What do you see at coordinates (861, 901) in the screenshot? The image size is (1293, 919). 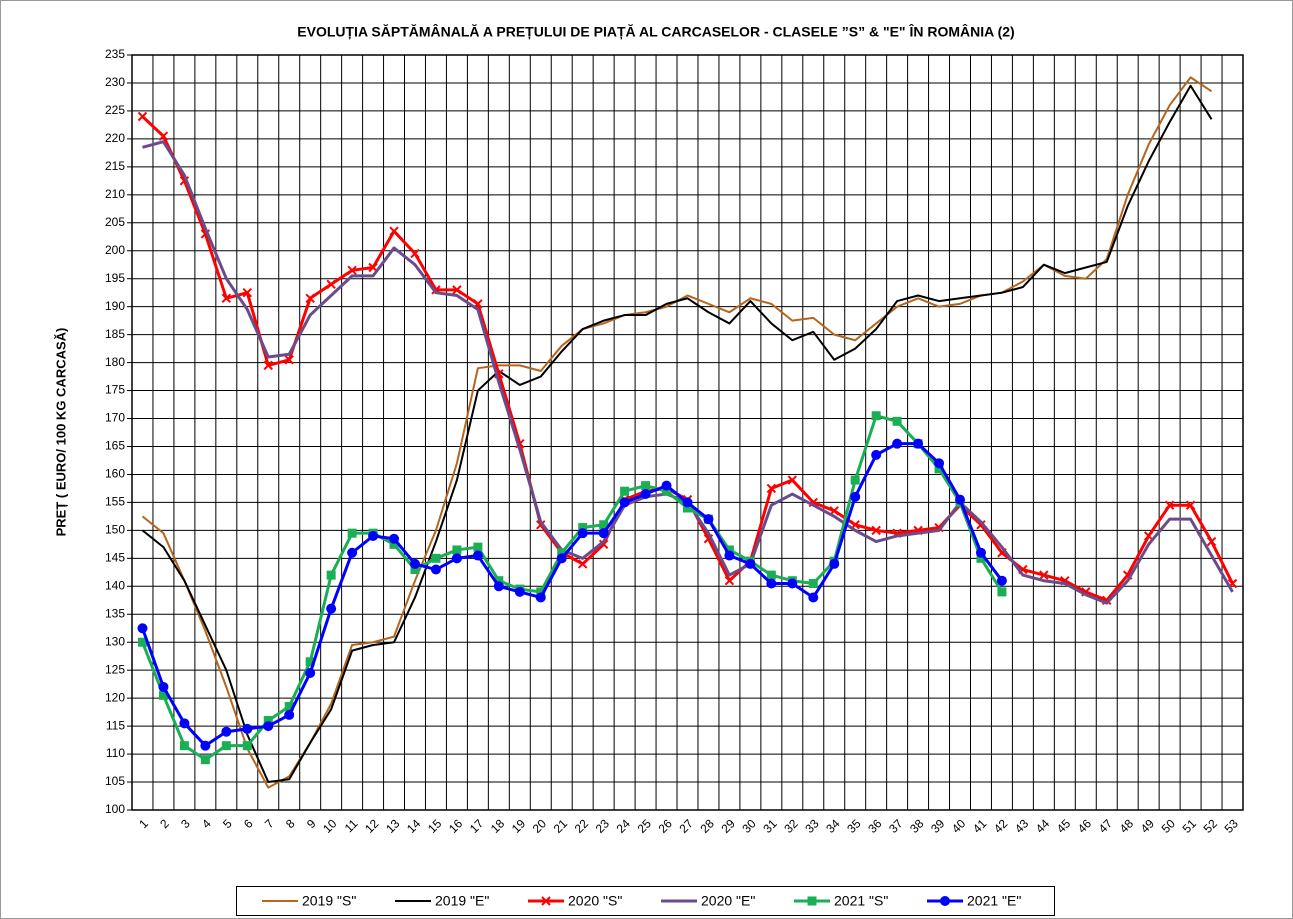 I see `legend-label: 2021 "S"` at bounding box center [861, 901].